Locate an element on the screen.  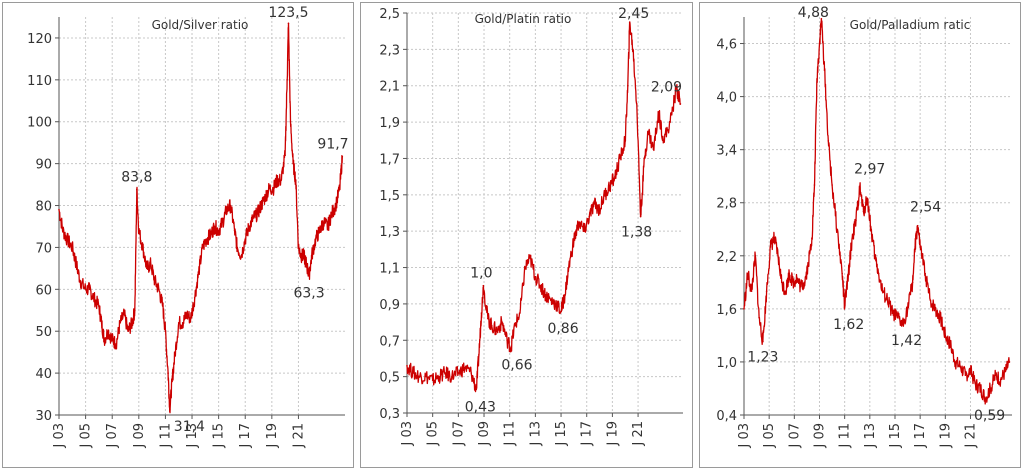
chart-title: Gold/Palladium ratic is located at coordinates (910, 25).